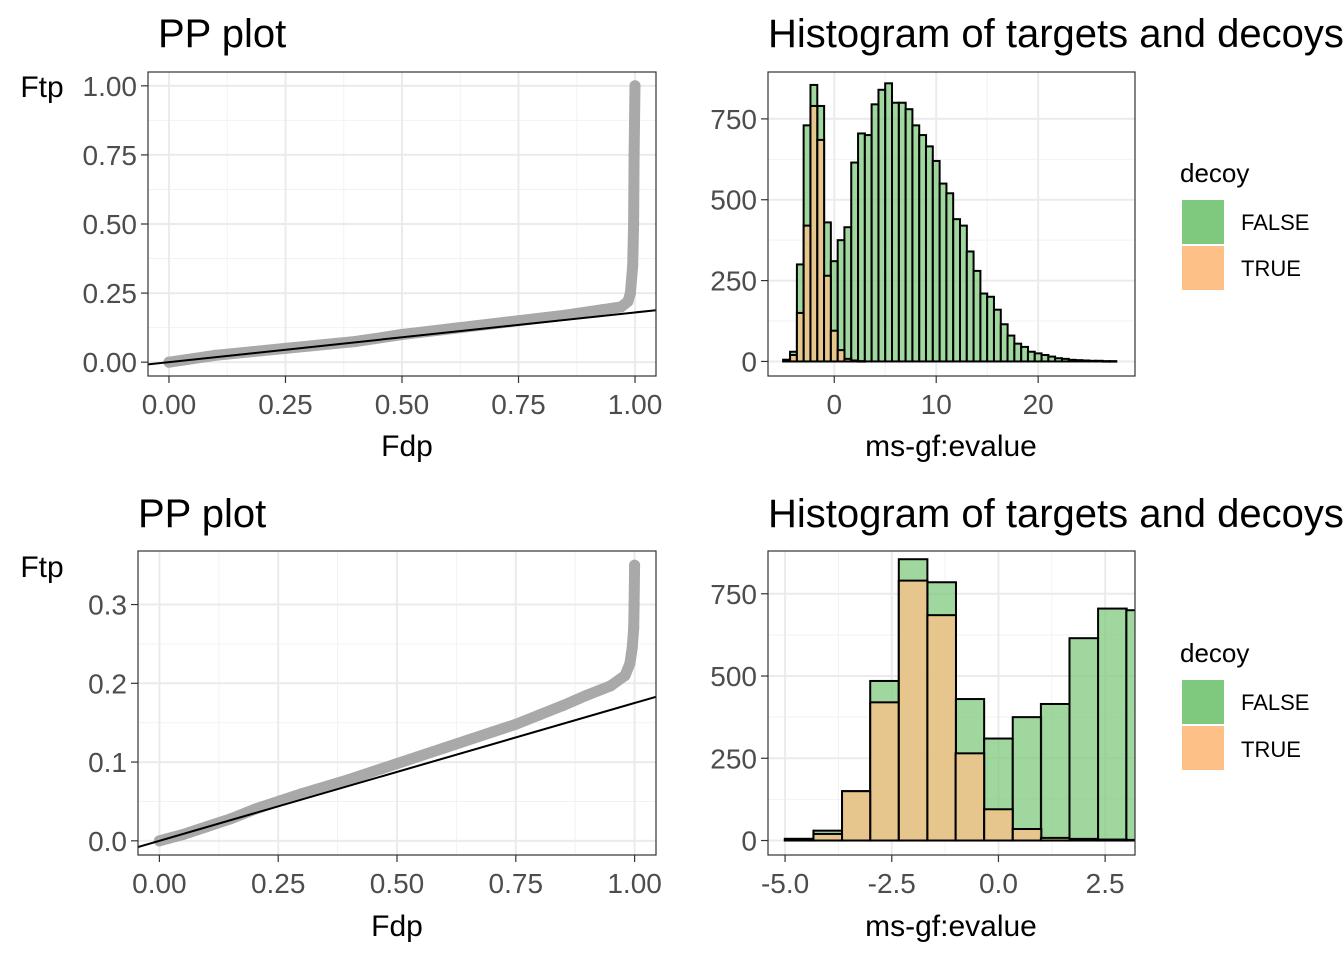 The image size is (1344, 960). I want to click on pp-plot-1-marks, so click(402, 224).